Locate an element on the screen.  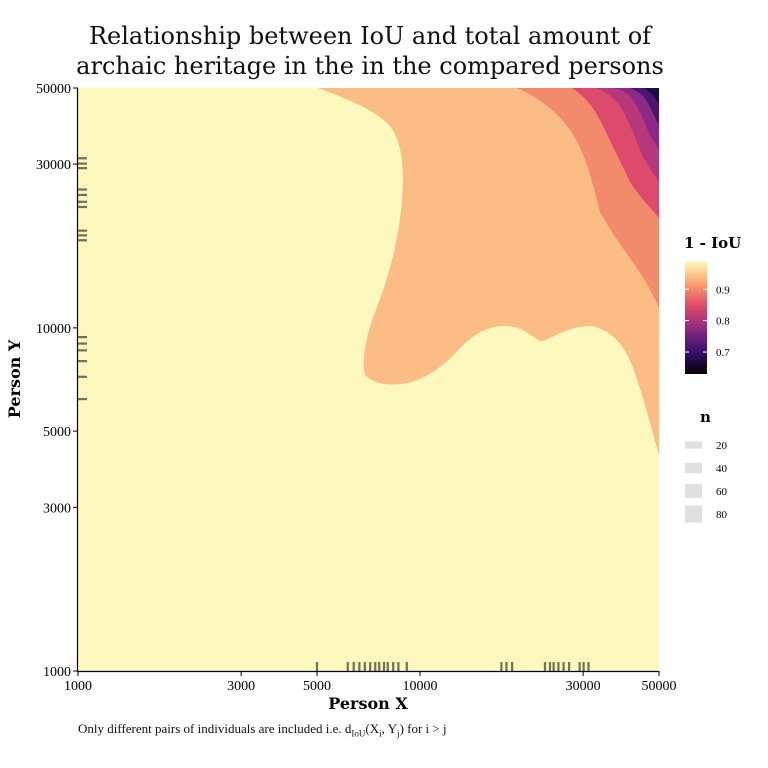
caption-subscript-iou: IoU is located at coordinates (358, 733).